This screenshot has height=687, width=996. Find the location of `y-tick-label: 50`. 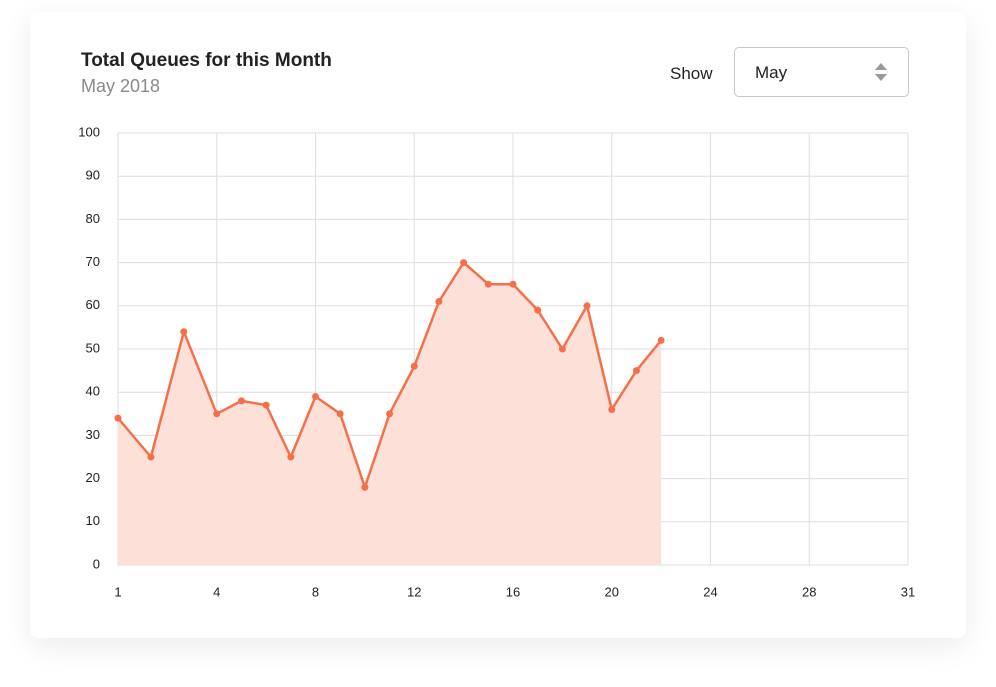

y-tick-label: 50 is located at coordinates (93, 347).